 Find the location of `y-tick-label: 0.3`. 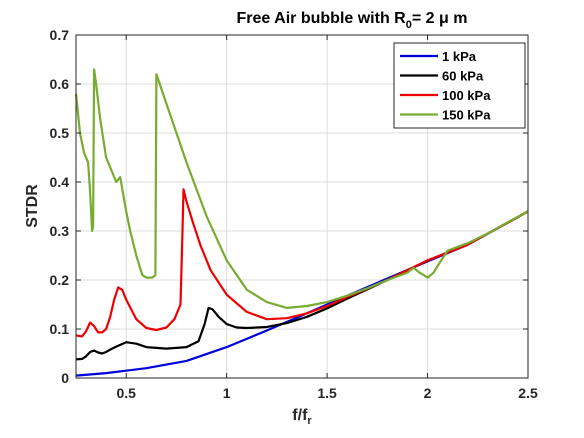

y-tick-label: 0.3 is located at coordinates (60, 231).